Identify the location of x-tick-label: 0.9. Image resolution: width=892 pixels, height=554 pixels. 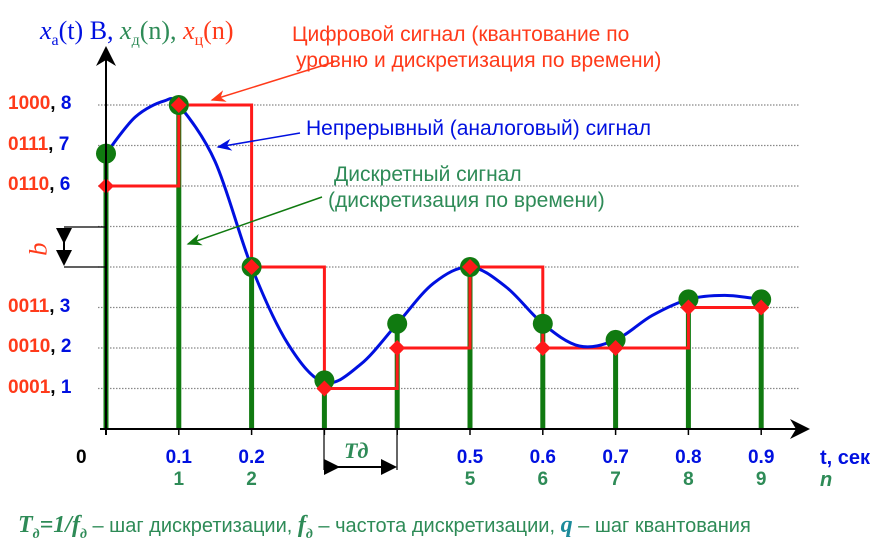
(761, 457).